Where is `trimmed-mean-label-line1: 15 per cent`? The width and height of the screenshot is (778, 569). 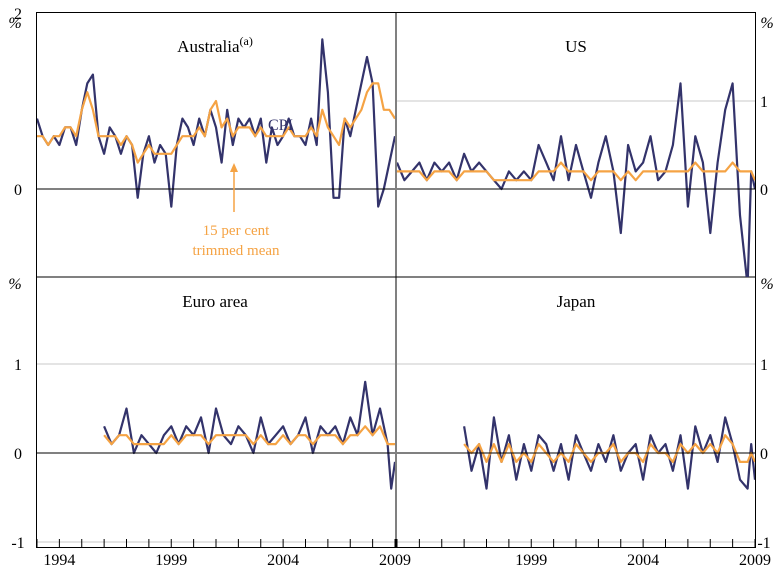 trimmed-mean-label-line1: 15 per cent is located at coordinates (236, 231).